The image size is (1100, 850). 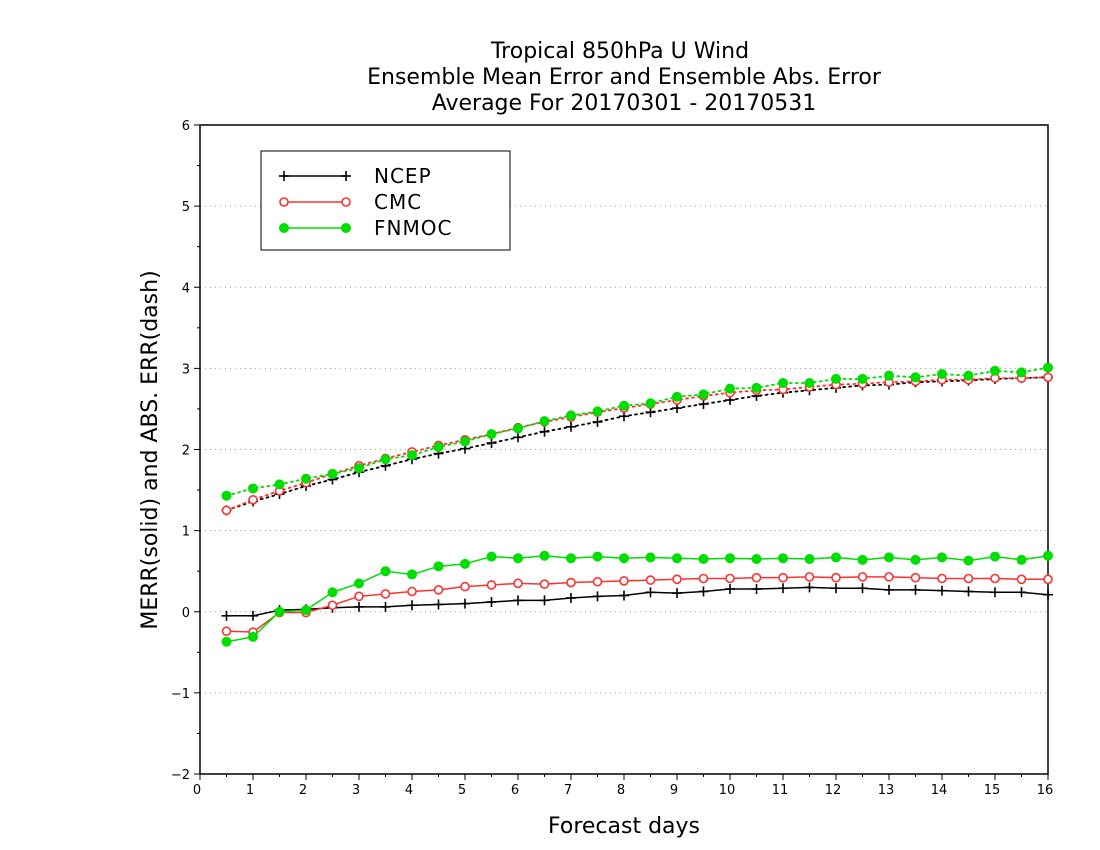 What do you see at coordinates (1045, 790) in the screenshot?
I see `x-tick-label: 16` at bounding box center [1045, 790].